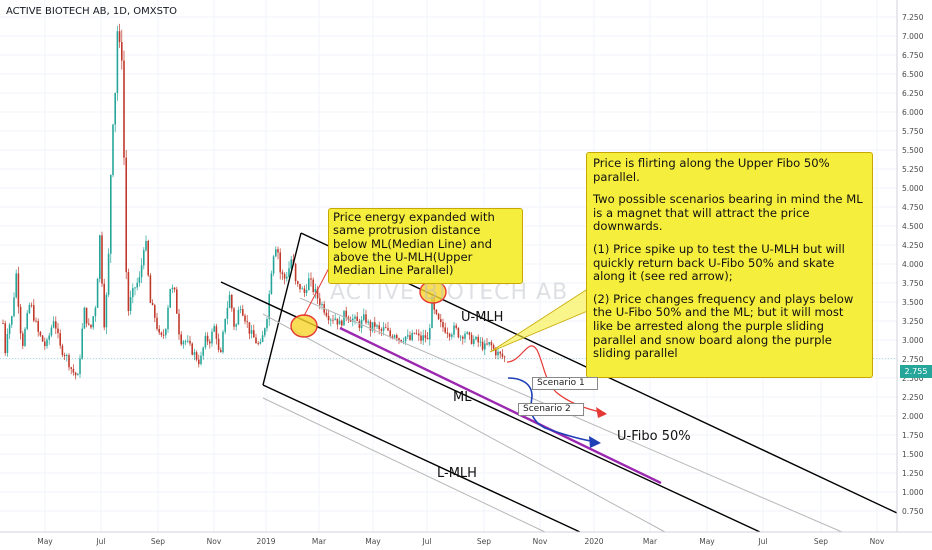 The image size is (932, 550). I want to click on symbol-watermark: ACTIVE BIOTECH AB, so click(449, 292).